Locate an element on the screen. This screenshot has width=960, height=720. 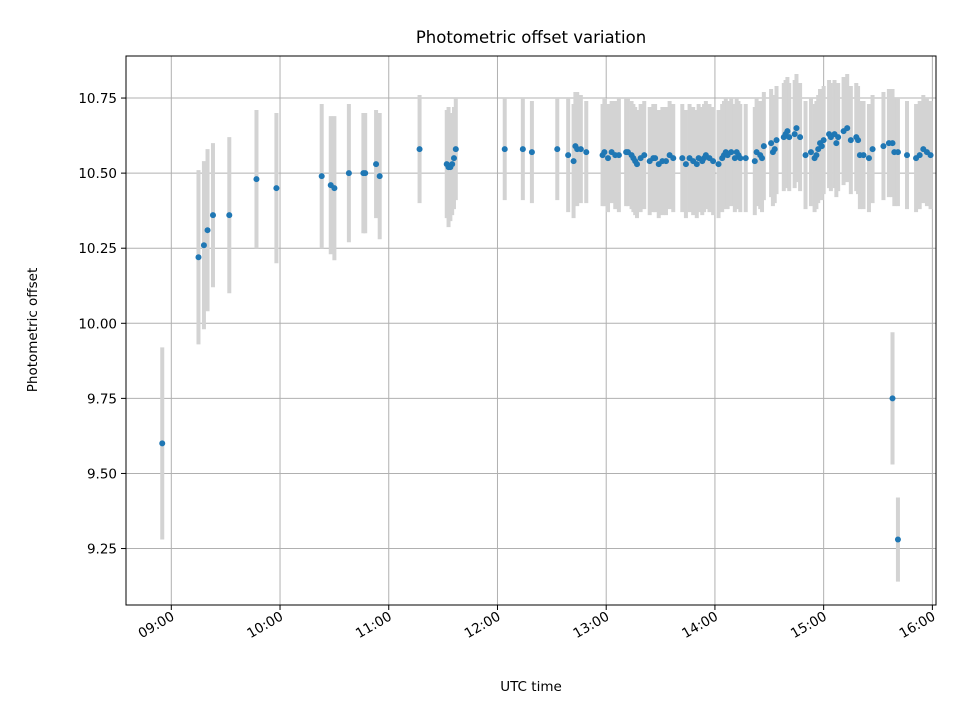
y-tick-label: 10.75 is located at coordinates (97, 99).